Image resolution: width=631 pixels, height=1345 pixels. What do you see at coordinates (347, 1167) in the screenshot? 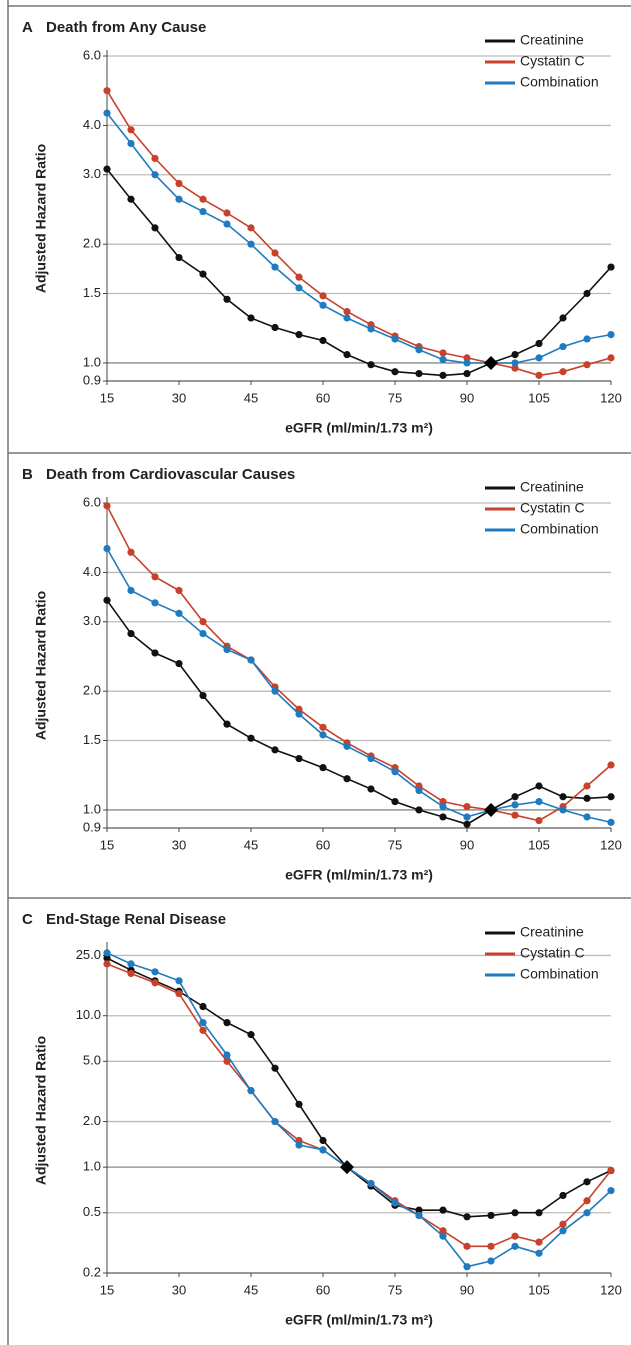
I see `reference-point` at bounding box center [347, 1167].